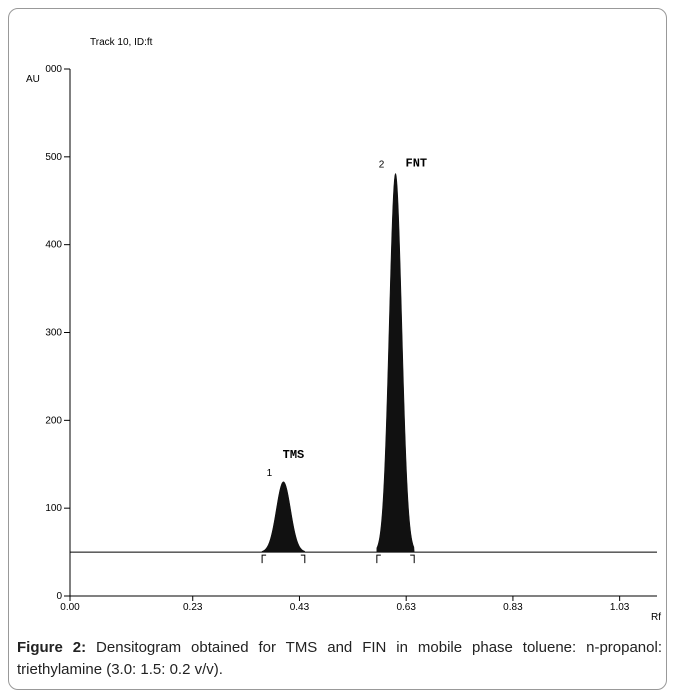  I want to click on y-tick-label: 500, so click(53, 157).